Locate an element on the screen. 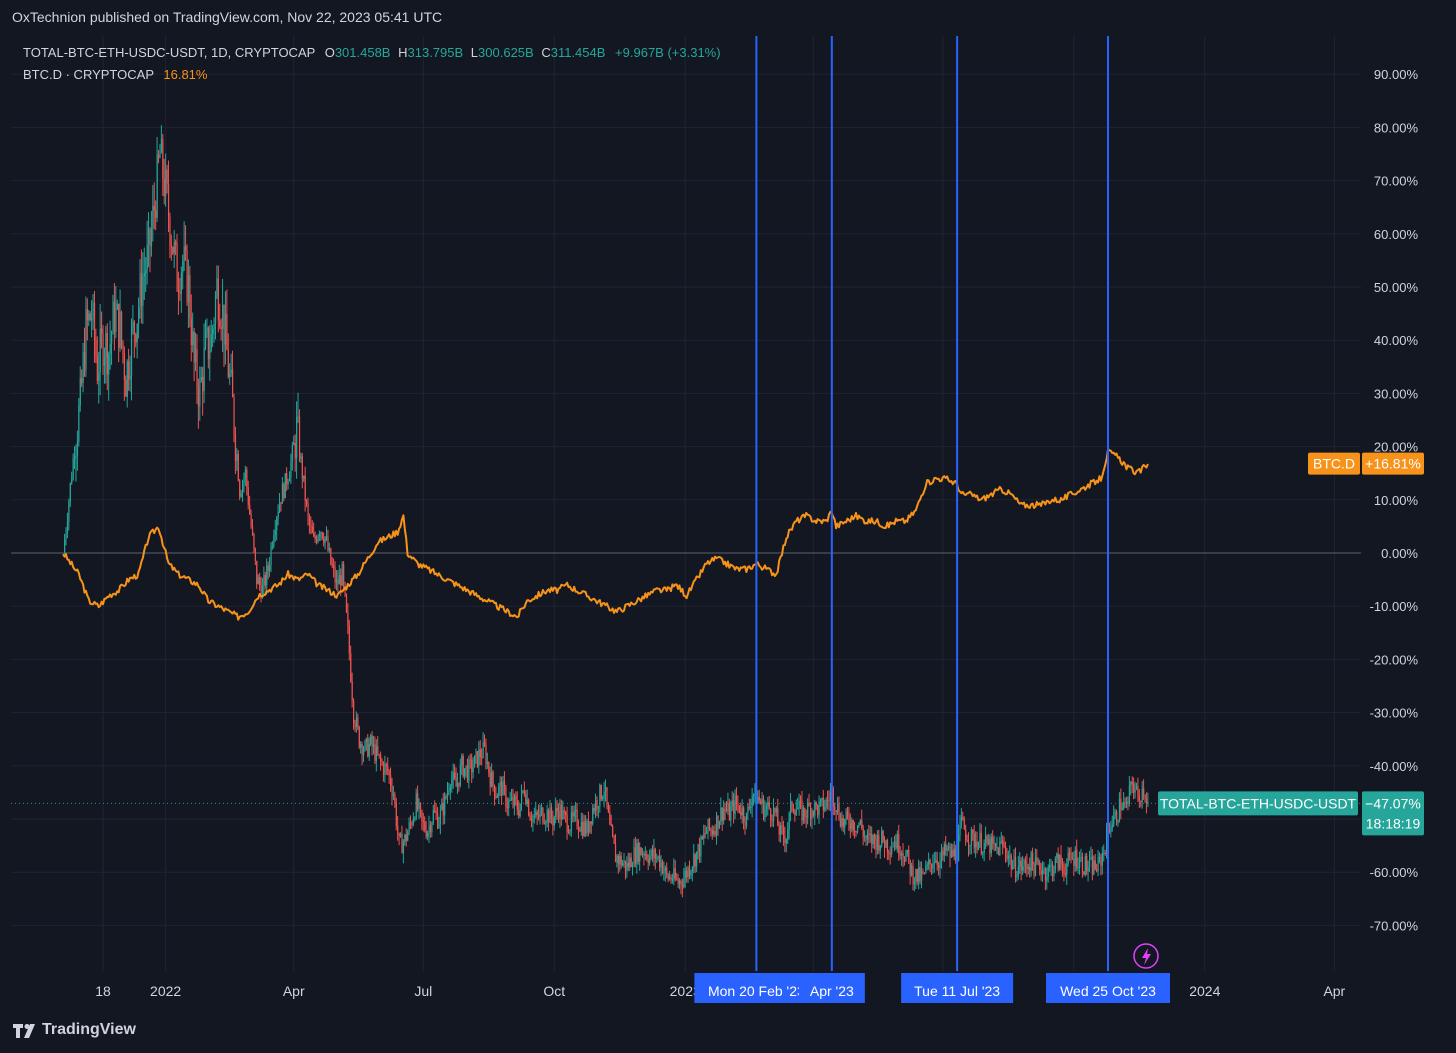  y-tick-label: 30.00% is located at coordinates (1396, 393).